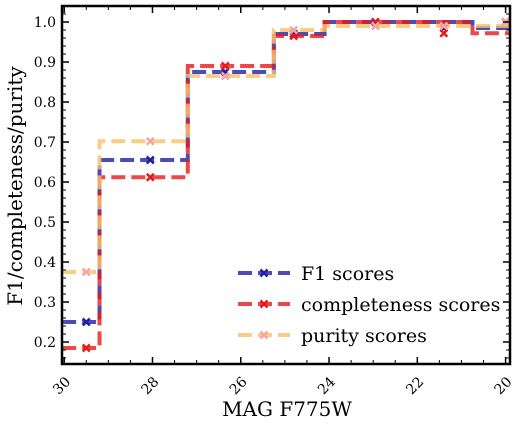 This screenshot has width=515, height=424. What do you see at coordinates (415, 386) in the screenshot?
I see `x-tick-label: 22` at bounding box center [415, 386].